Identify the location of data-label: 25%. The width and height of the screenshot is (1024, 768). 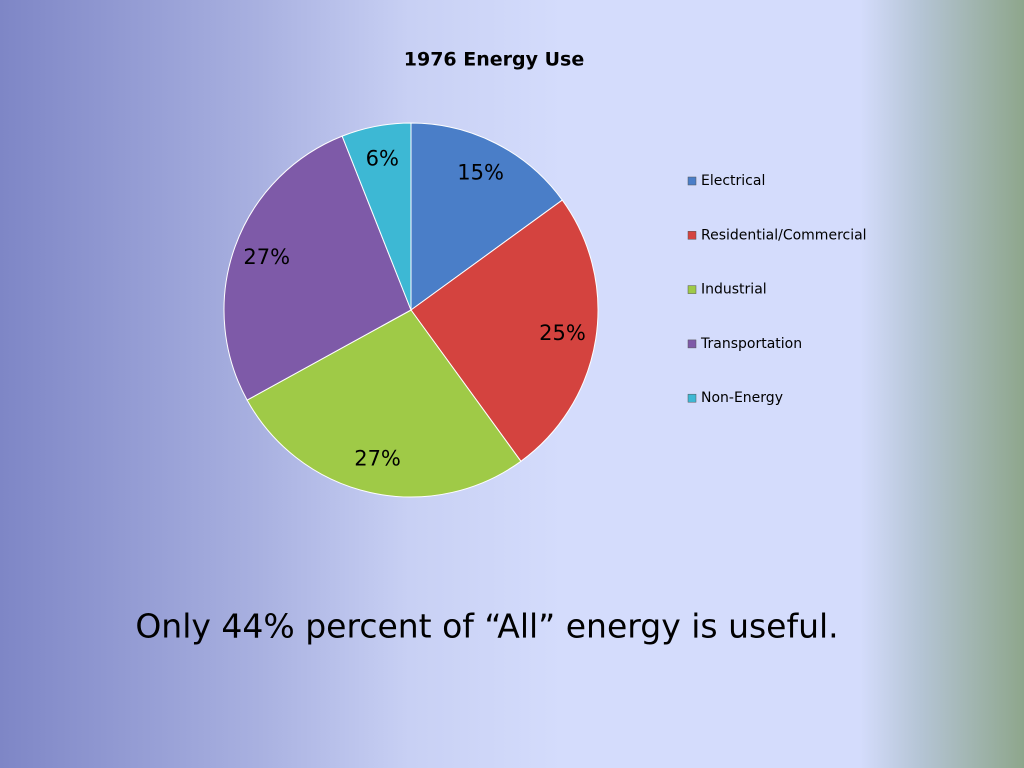
(562, 333).